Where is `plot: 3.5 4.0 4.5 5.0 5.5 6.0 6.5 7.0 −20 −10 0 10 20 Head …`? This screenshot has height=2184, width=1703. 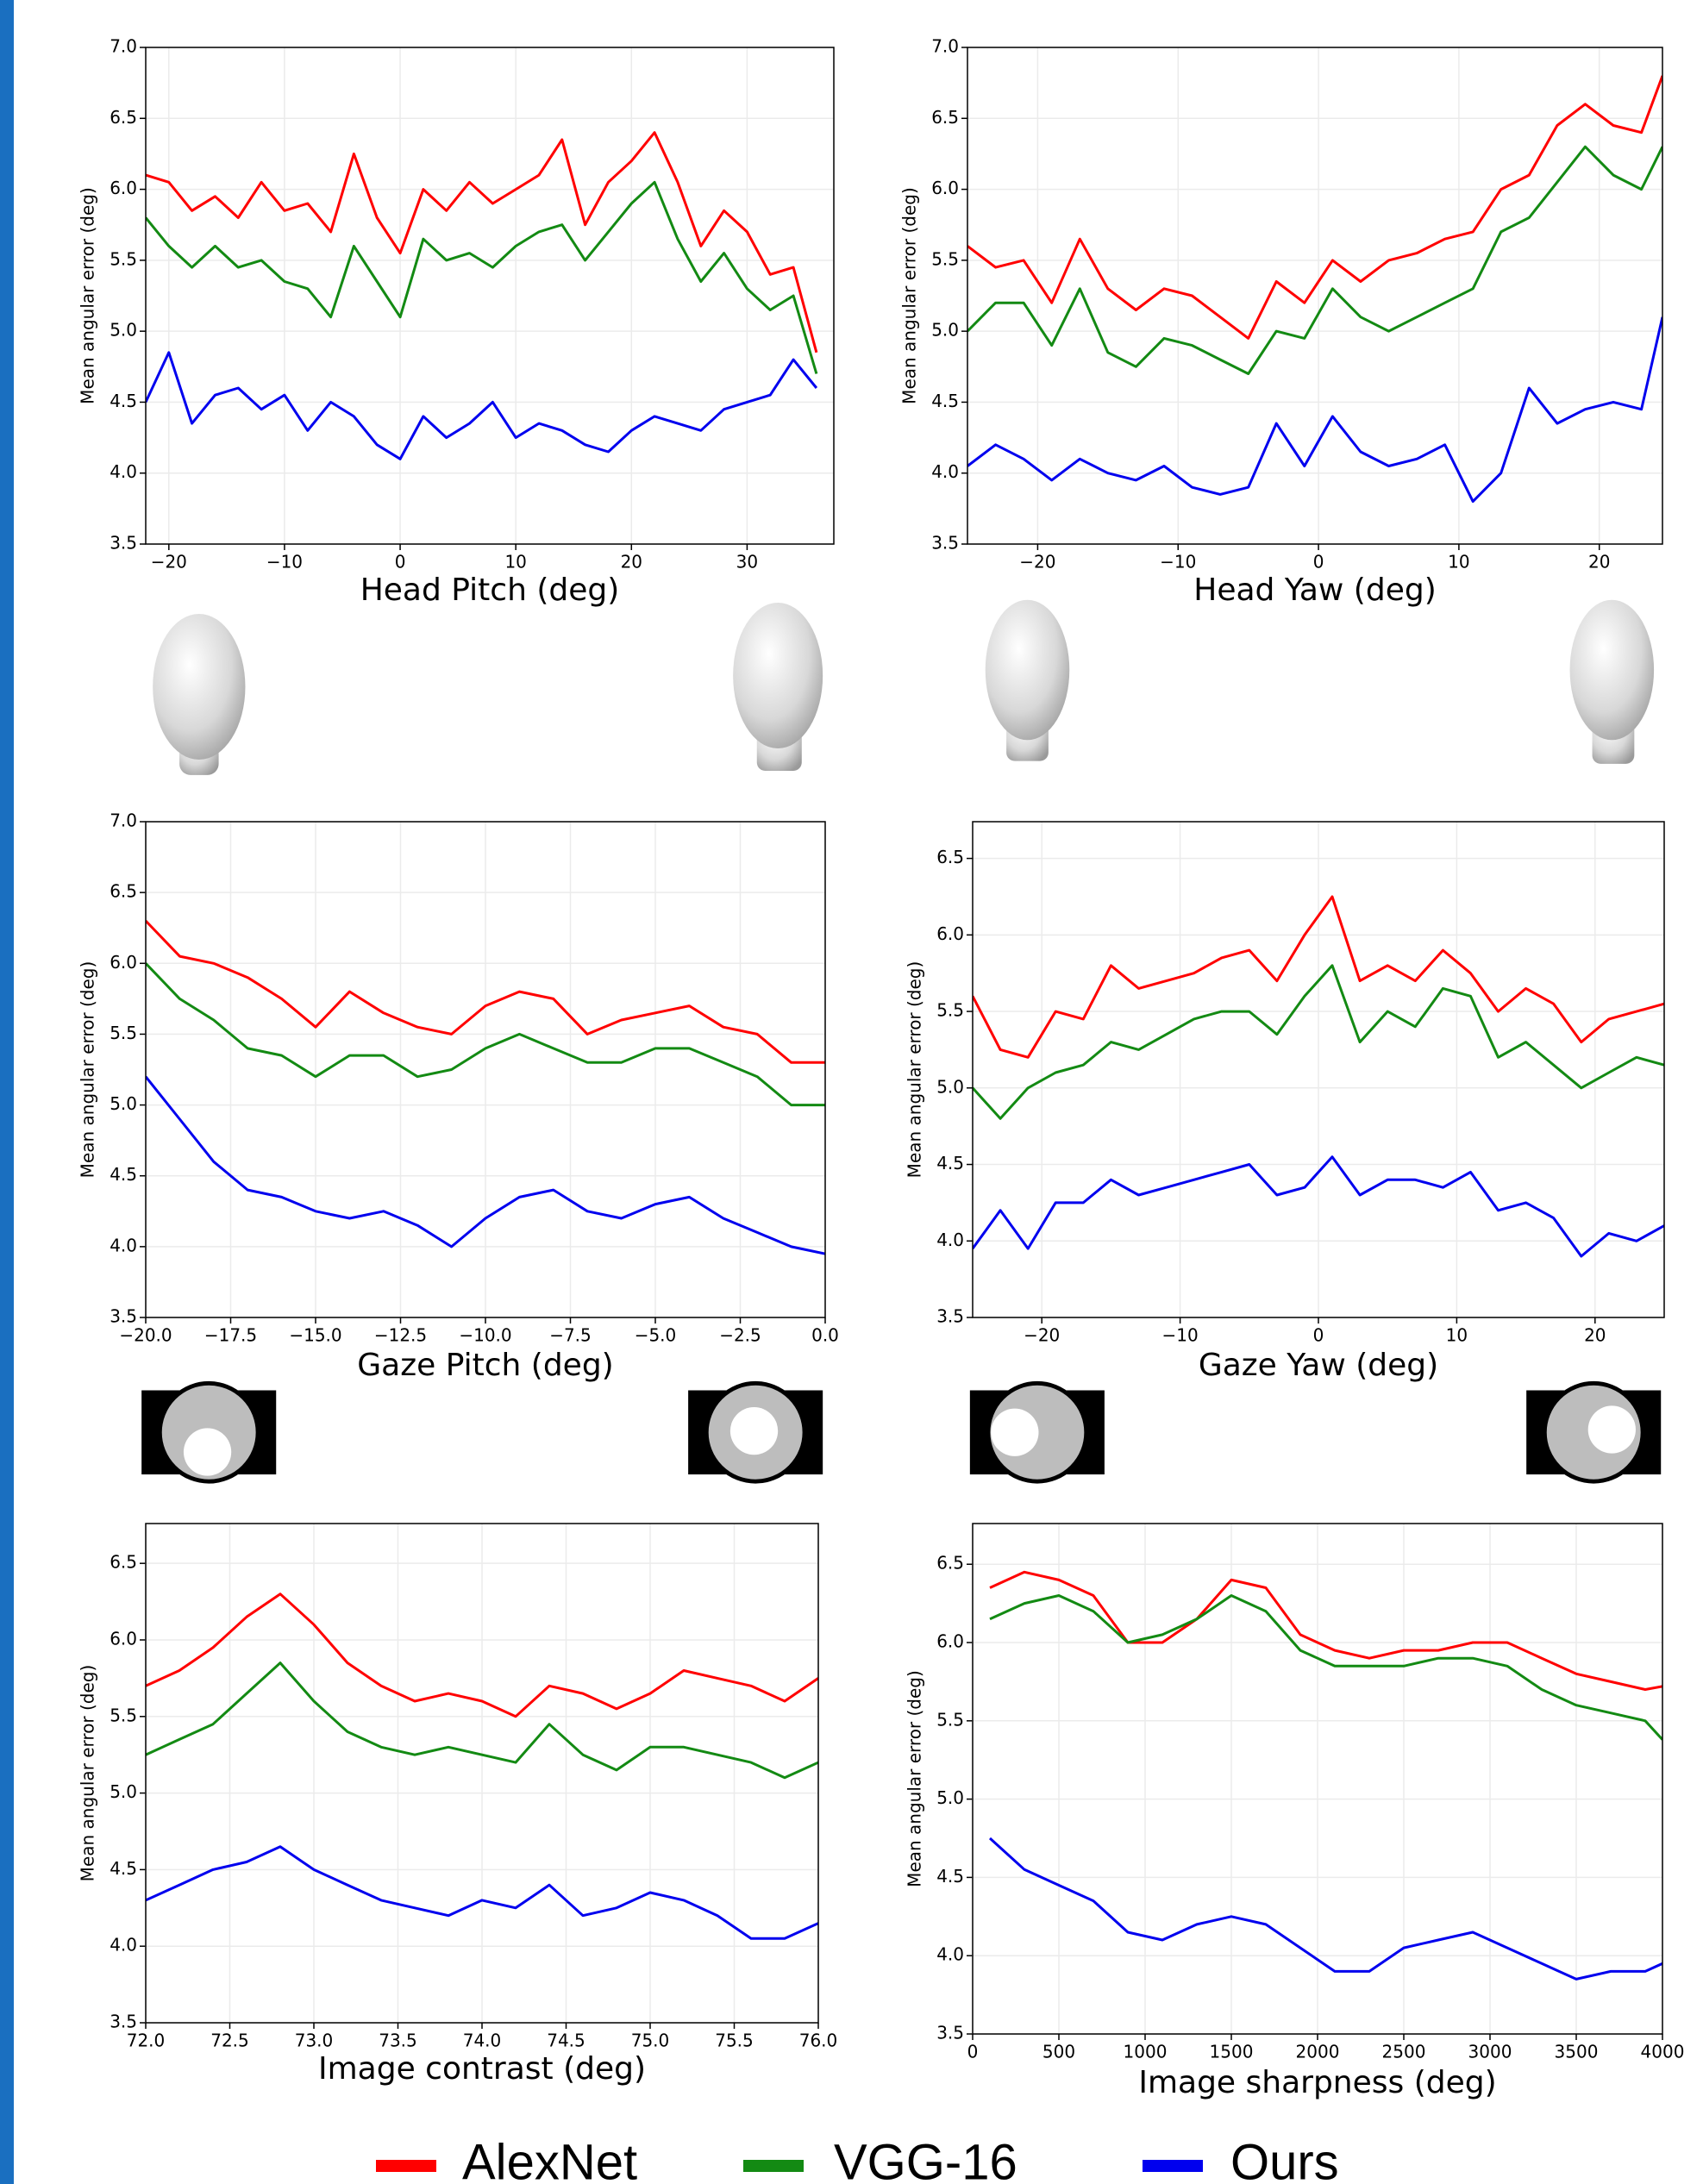 plot: 3.5 4.0 4.5 5.0 5.5 6.0 6.5 7.0 −20 −10 0 10 20 Head … is located at coordinates (1281, 322).